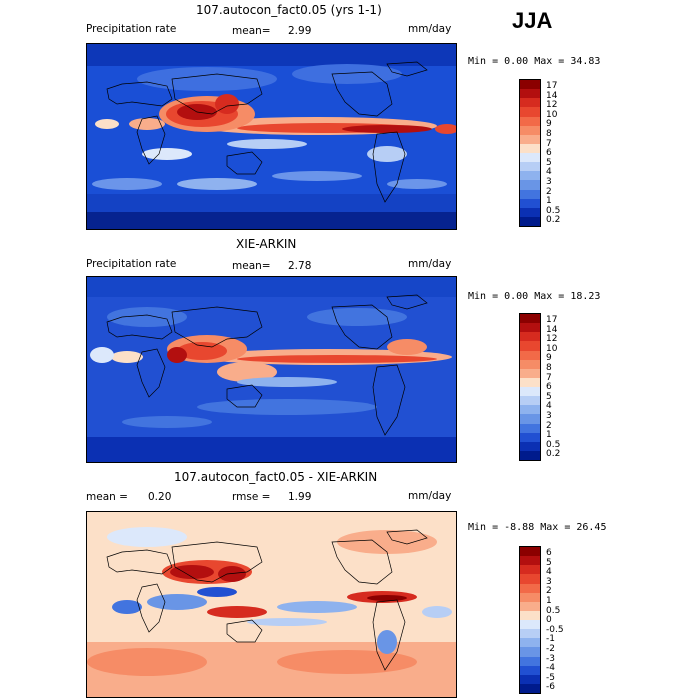 The image size is (700, 700). I want to click on panel-1-colorbar, so click(530, 153).